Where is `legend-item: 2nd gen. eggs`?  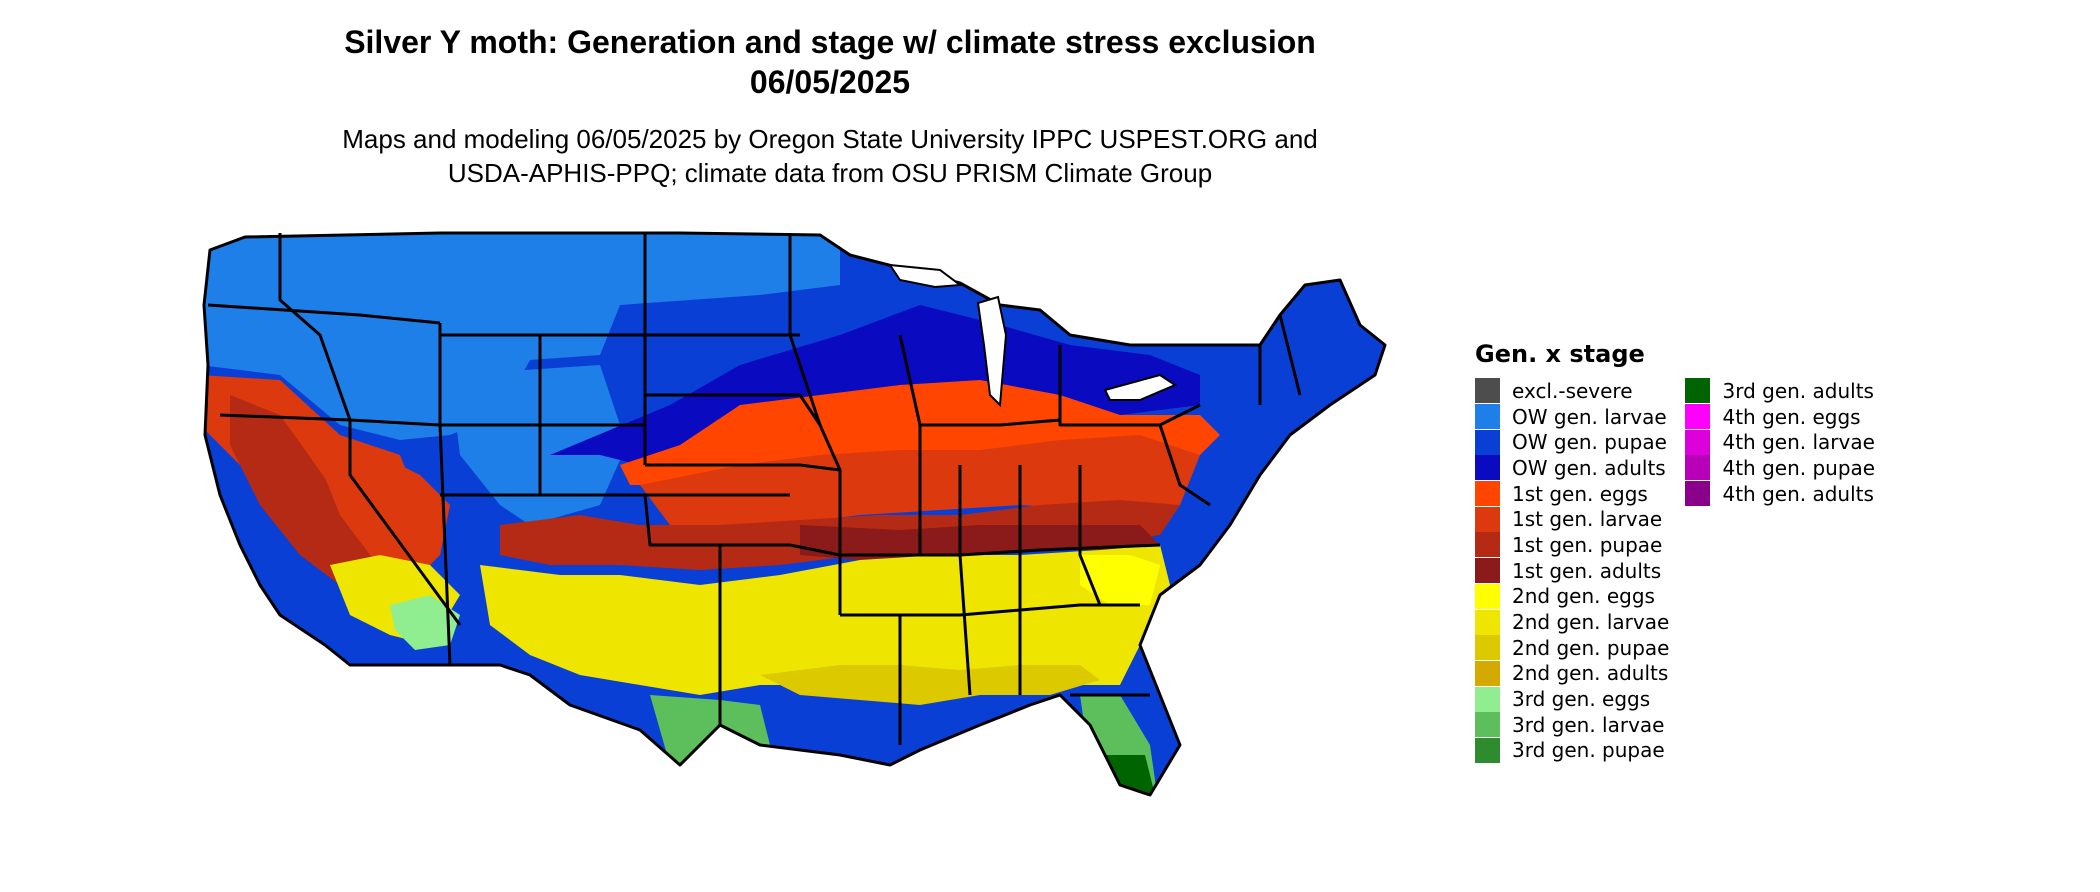 legend-item: 2nd gen. eggs is located at coordinates (1572, 596).